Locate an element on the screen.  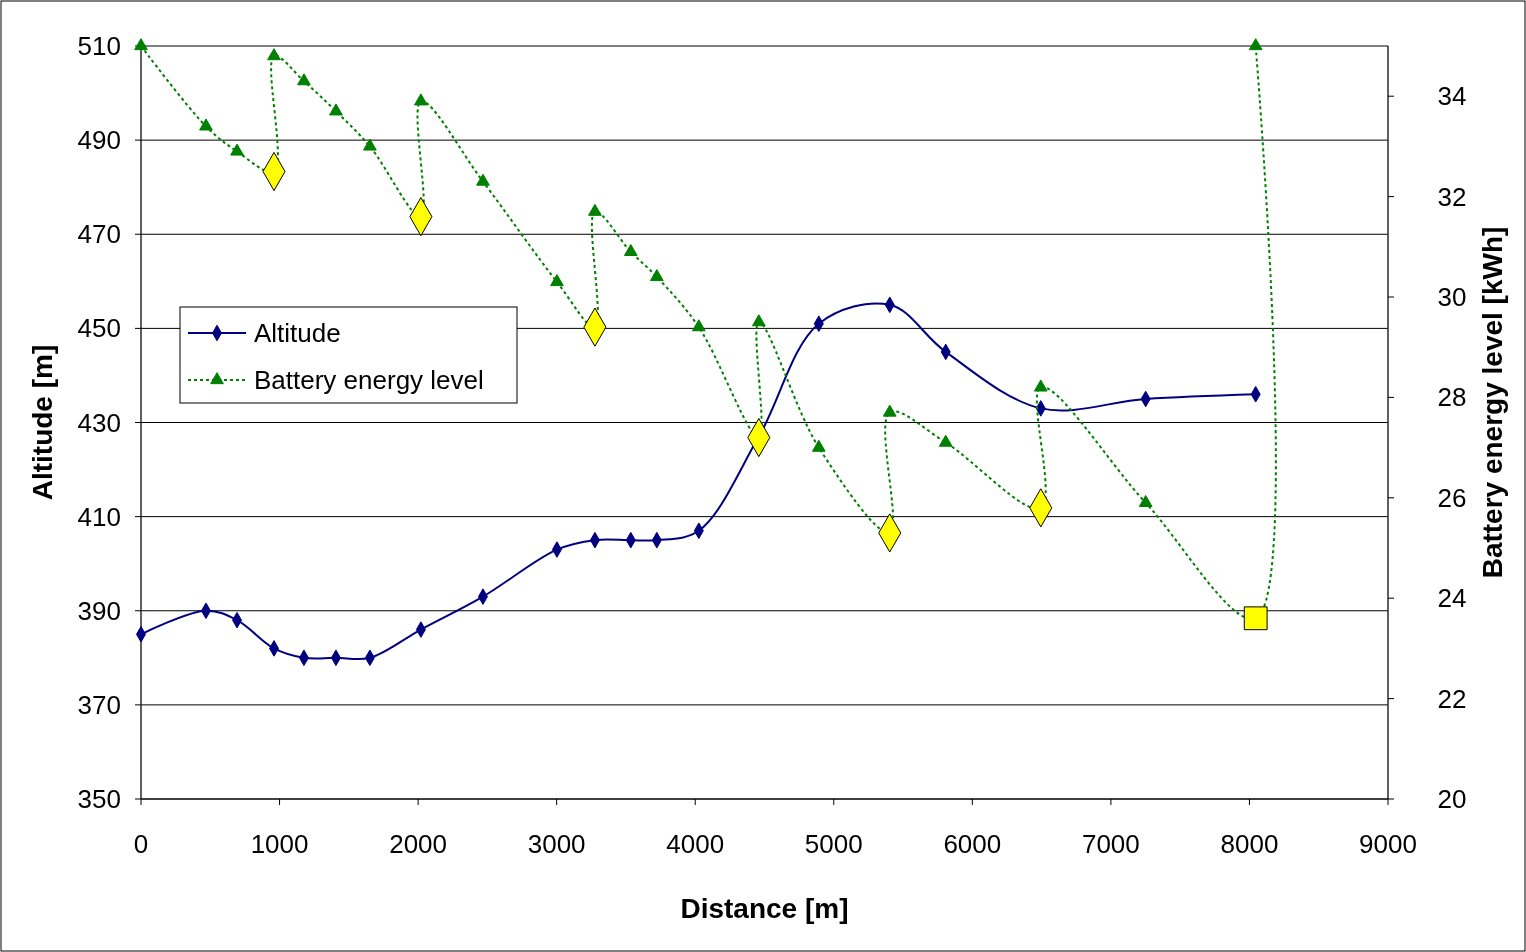
y-tick-label: 410 is located at coordinates (99, 516).